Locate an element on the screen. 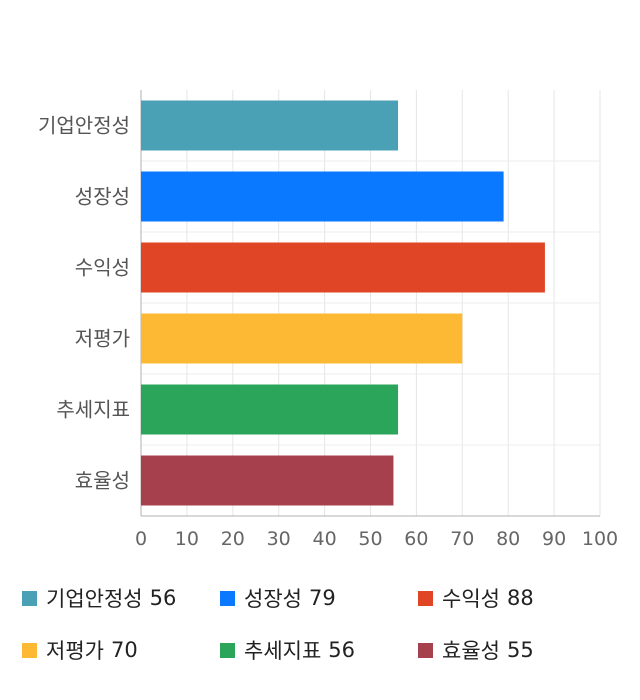 This screenshot has width=640, height=700. legend-value-3: 70 is located at coordinates (124, 650).